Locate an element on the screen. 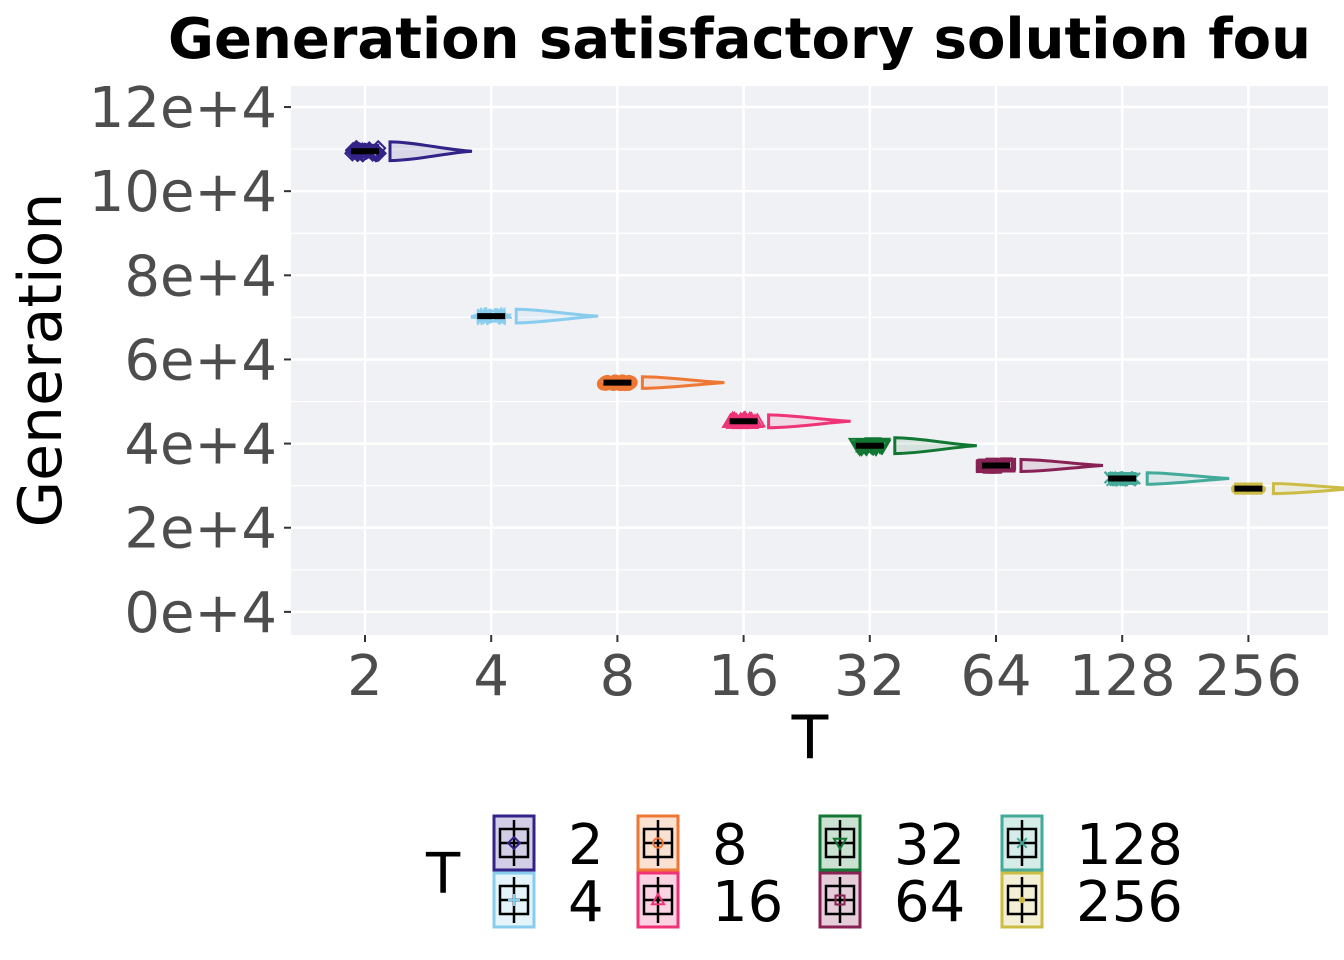 Image resolution: width=1344 pixels, height=960 pixels. x-tick-label: 256 is located at coordinates (1248, 676).